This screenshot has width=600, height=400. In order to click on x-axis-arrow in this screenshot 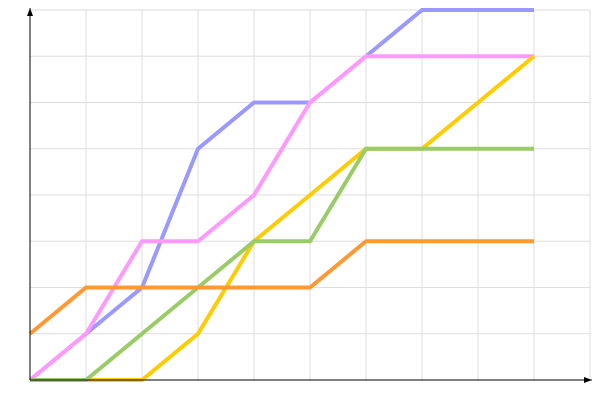, I will do `click(588, 380)`.